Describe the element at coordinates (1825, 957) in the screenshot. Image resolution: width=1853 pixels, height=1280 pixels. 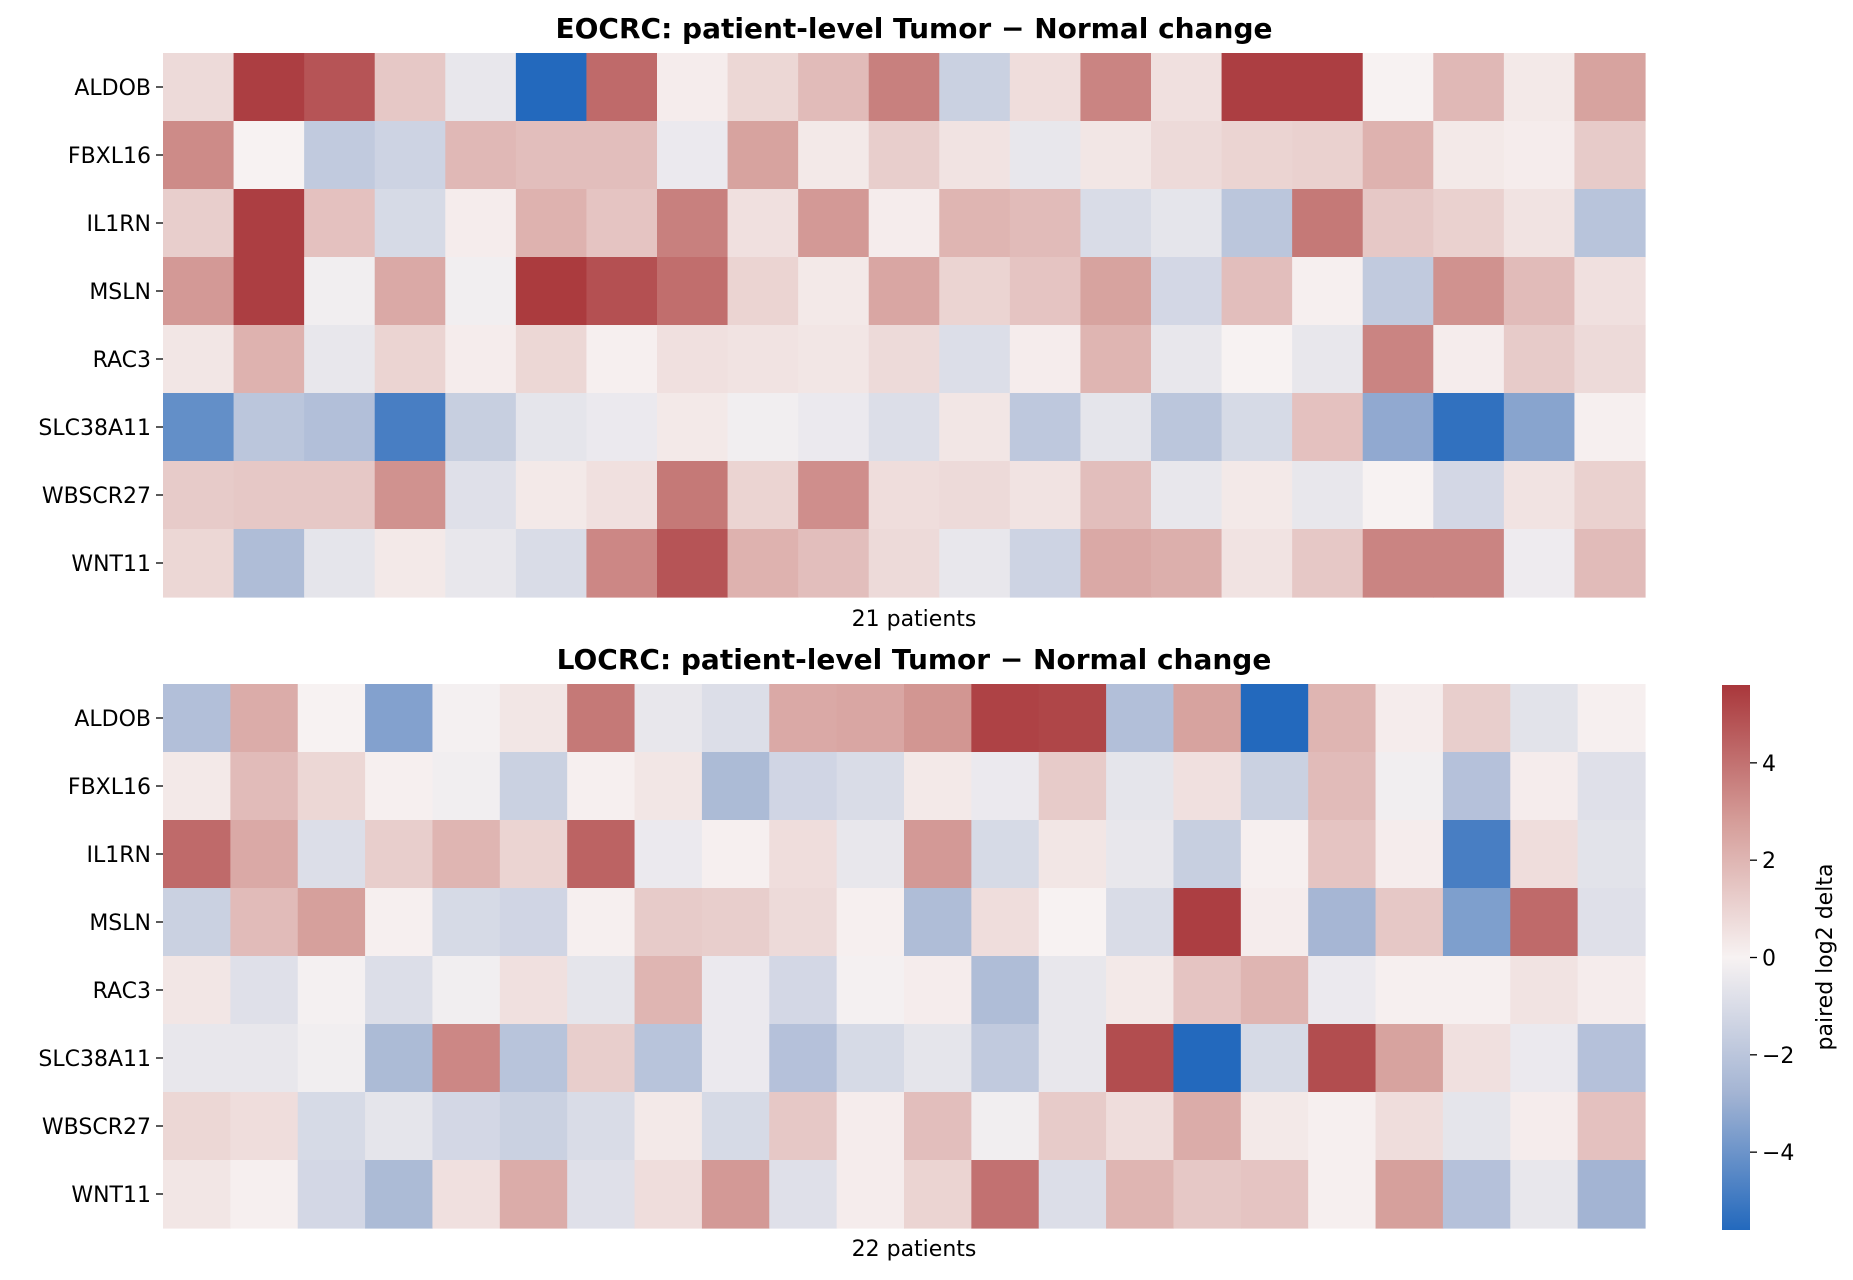
I see `colorbar-label: paired log2 delta` at that location.